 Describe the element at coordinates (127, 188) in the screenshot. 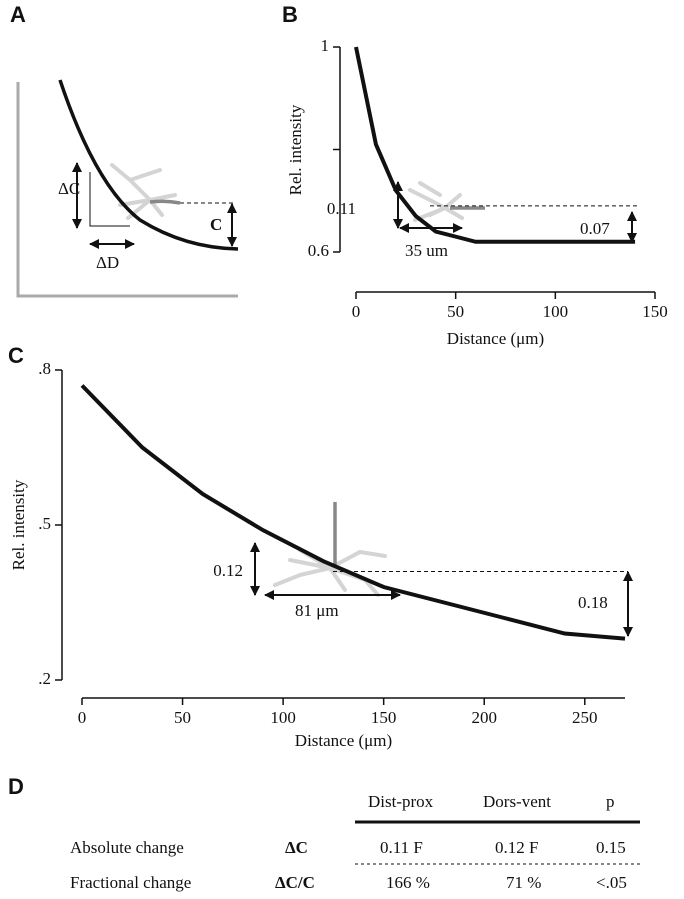

I see `schematic: ΔC C ΔD` at that location.